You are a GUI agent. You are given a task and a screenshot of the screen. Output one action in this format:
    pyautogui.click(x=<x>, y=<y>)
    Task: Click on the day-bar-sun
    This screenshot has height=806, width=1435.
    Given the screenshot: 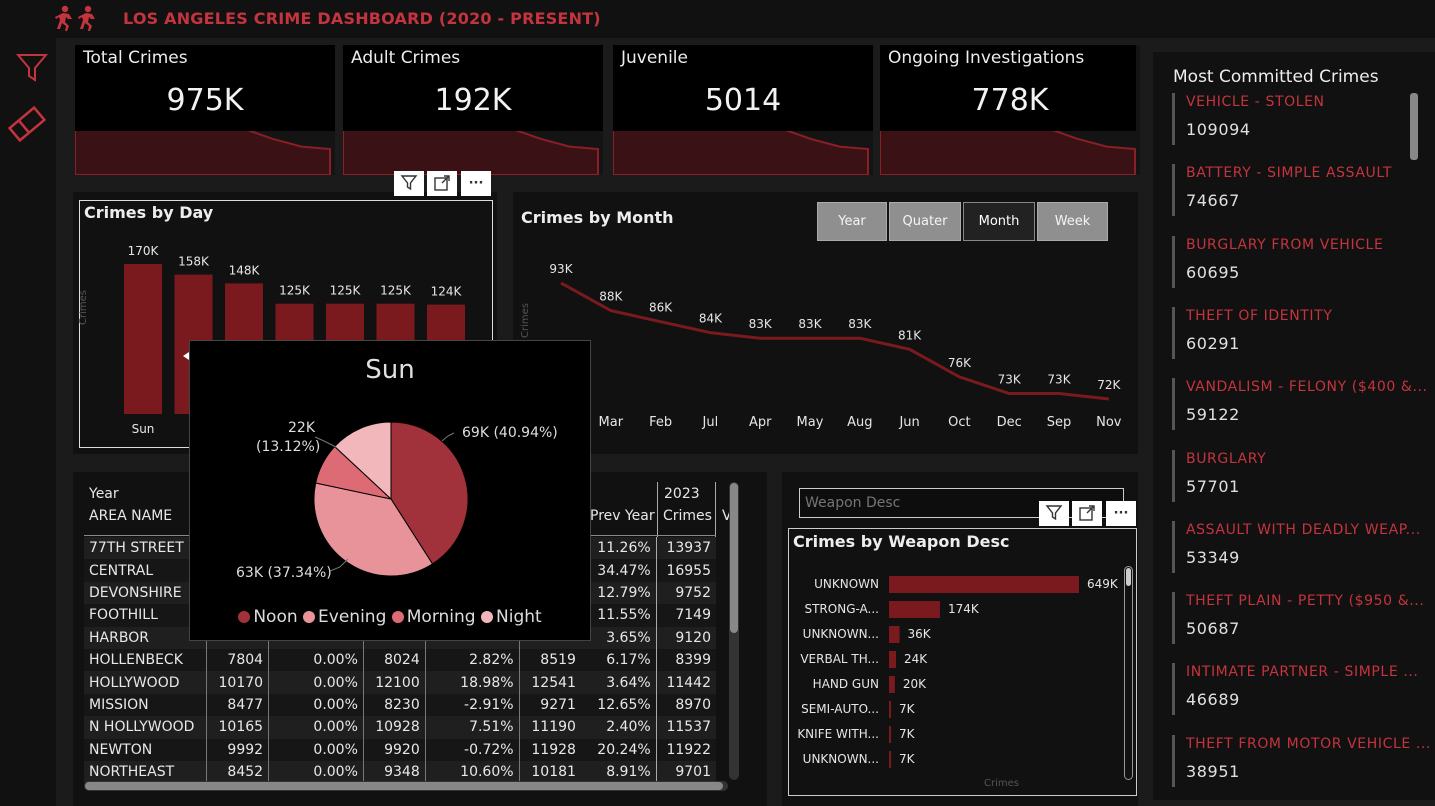 What is the action you would take?
    pyautogui.click(x=143, y=339)
    